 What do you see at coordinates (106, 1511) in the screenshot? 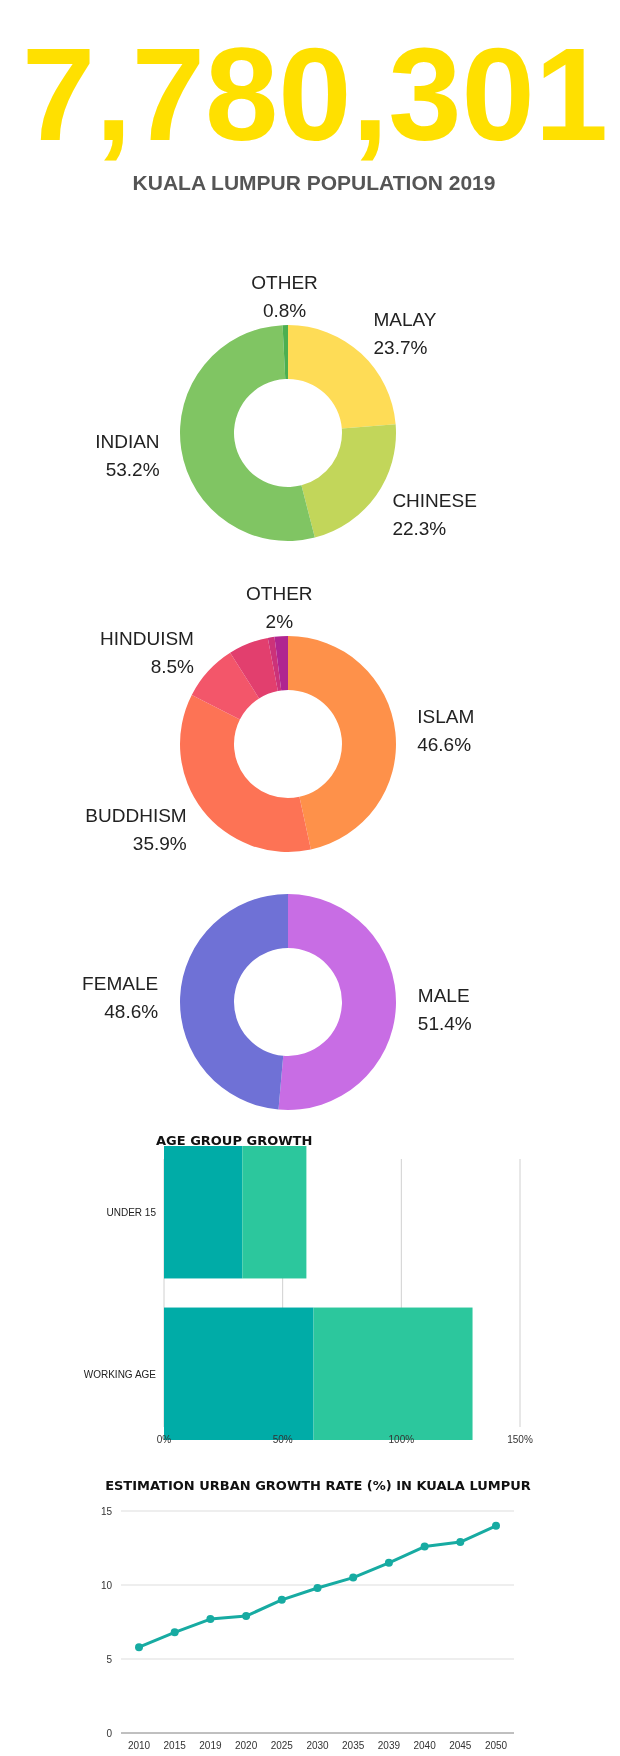
I see `y-tick-label: 15` at bounding box center [106, 1511].